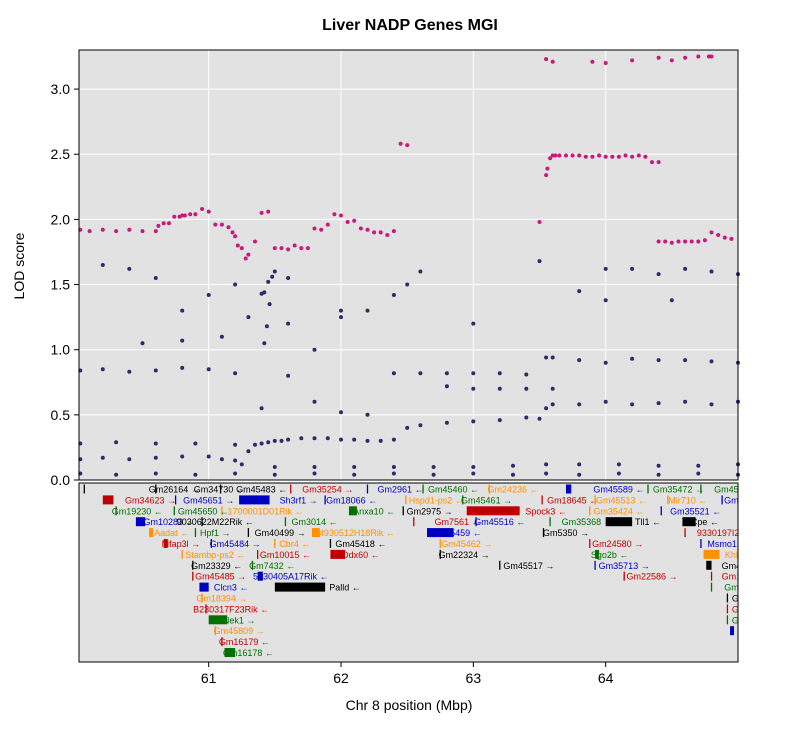 The image size is (788, 746). I want to click on gene-label: Gm23329 ←, so click(216, 566).